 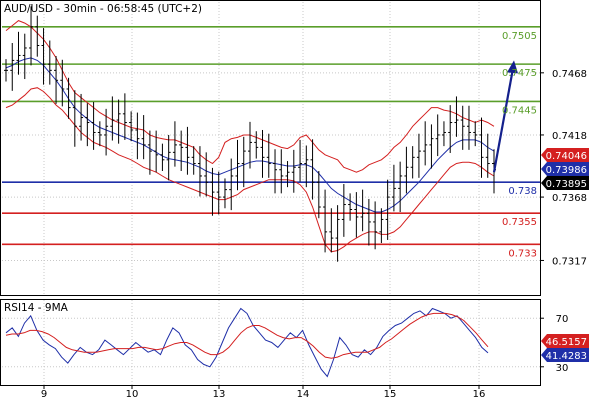 I want to click on price-box: 0.73986, so click(x=565, y=169).